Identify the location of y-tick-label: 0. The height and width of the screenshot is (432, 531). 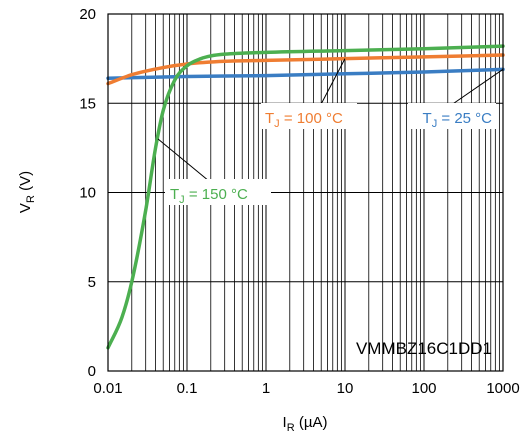
(92, 371).